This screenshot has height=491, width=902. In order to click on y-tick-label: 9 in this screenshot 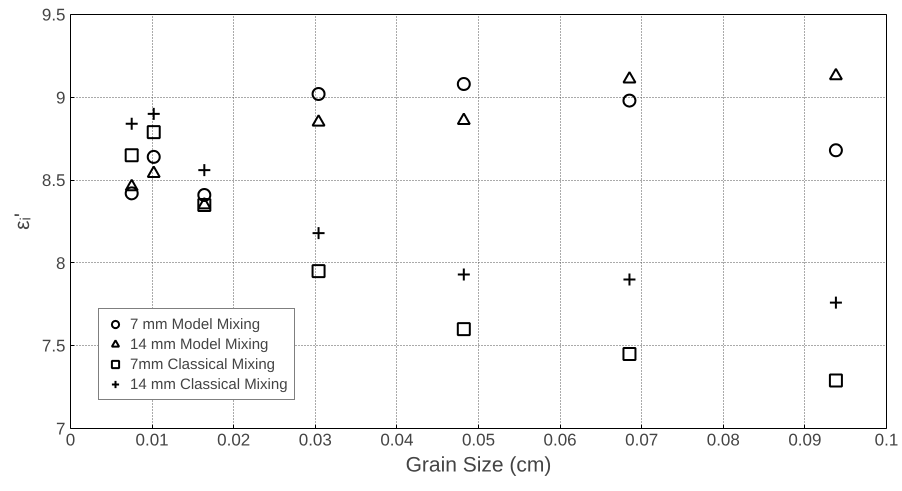, I will do `click(61, 98)`.